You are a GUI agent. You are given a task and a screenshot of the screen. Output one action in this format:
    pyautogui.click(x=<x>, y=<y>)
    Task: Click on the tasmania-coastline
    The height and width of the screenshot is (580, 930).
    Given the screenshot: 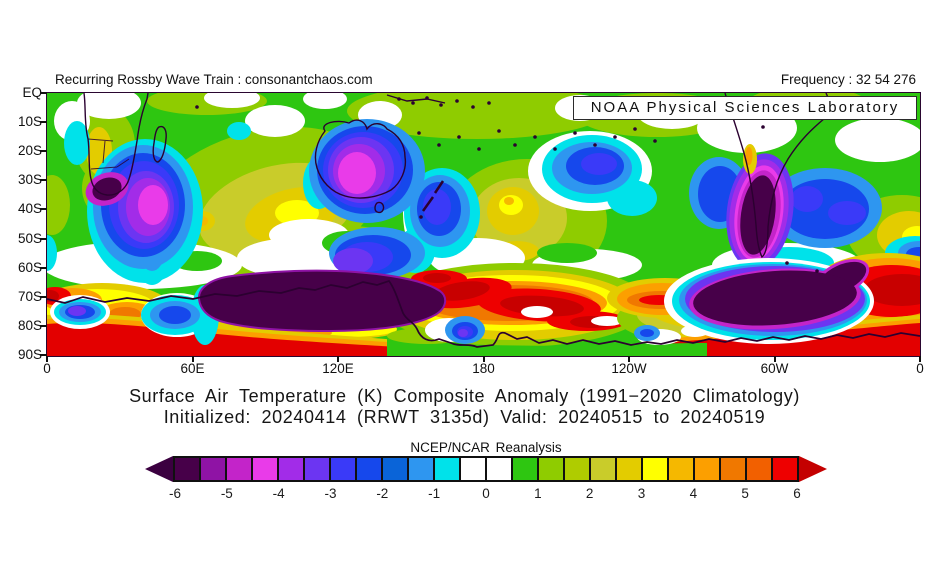 What is the action you would take?
    pyautogui.click(x=379, y=207)
    